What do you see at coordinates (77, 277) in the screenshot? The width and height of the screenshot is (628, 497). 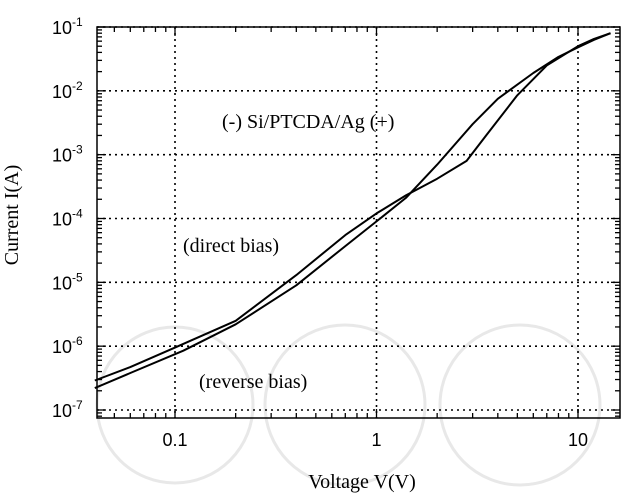 I see `y-tick-exponent: -5` at bounding box center [77, 277].